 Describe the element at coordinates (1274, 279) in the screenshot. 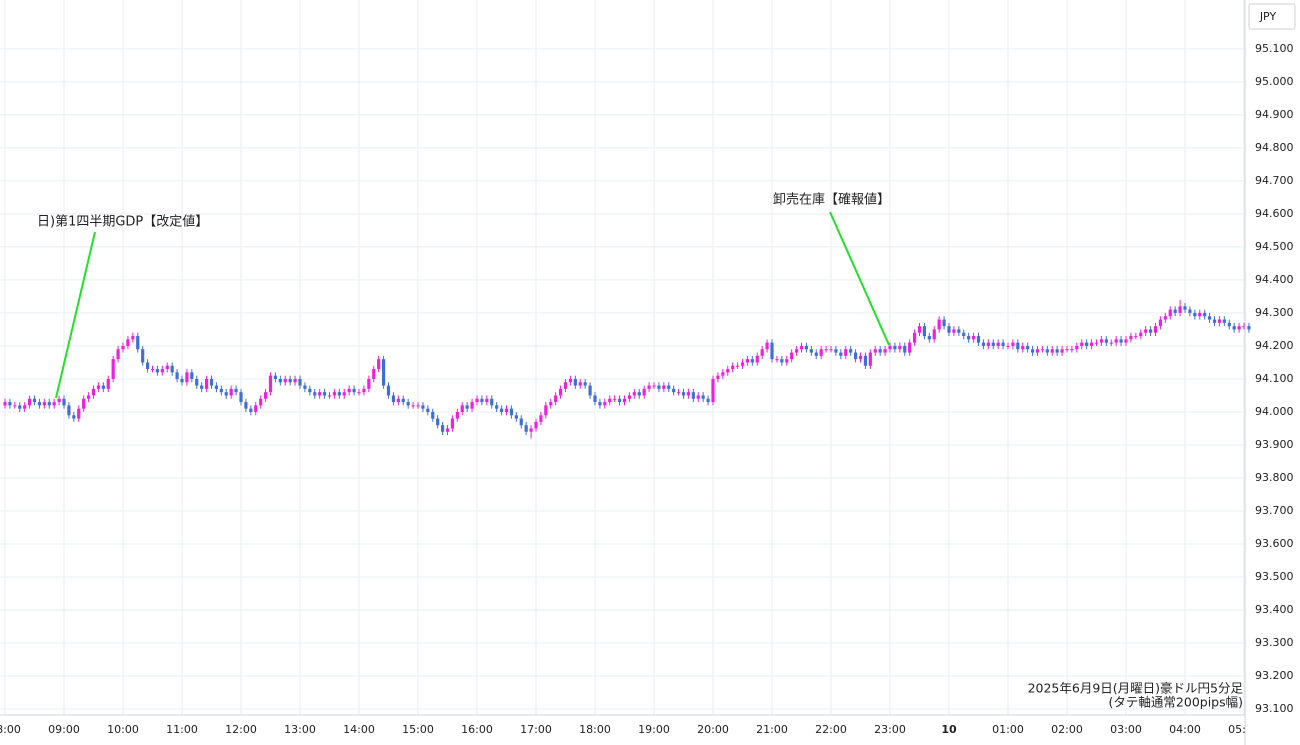

I see `y-tick-label: 94.400` at that location.